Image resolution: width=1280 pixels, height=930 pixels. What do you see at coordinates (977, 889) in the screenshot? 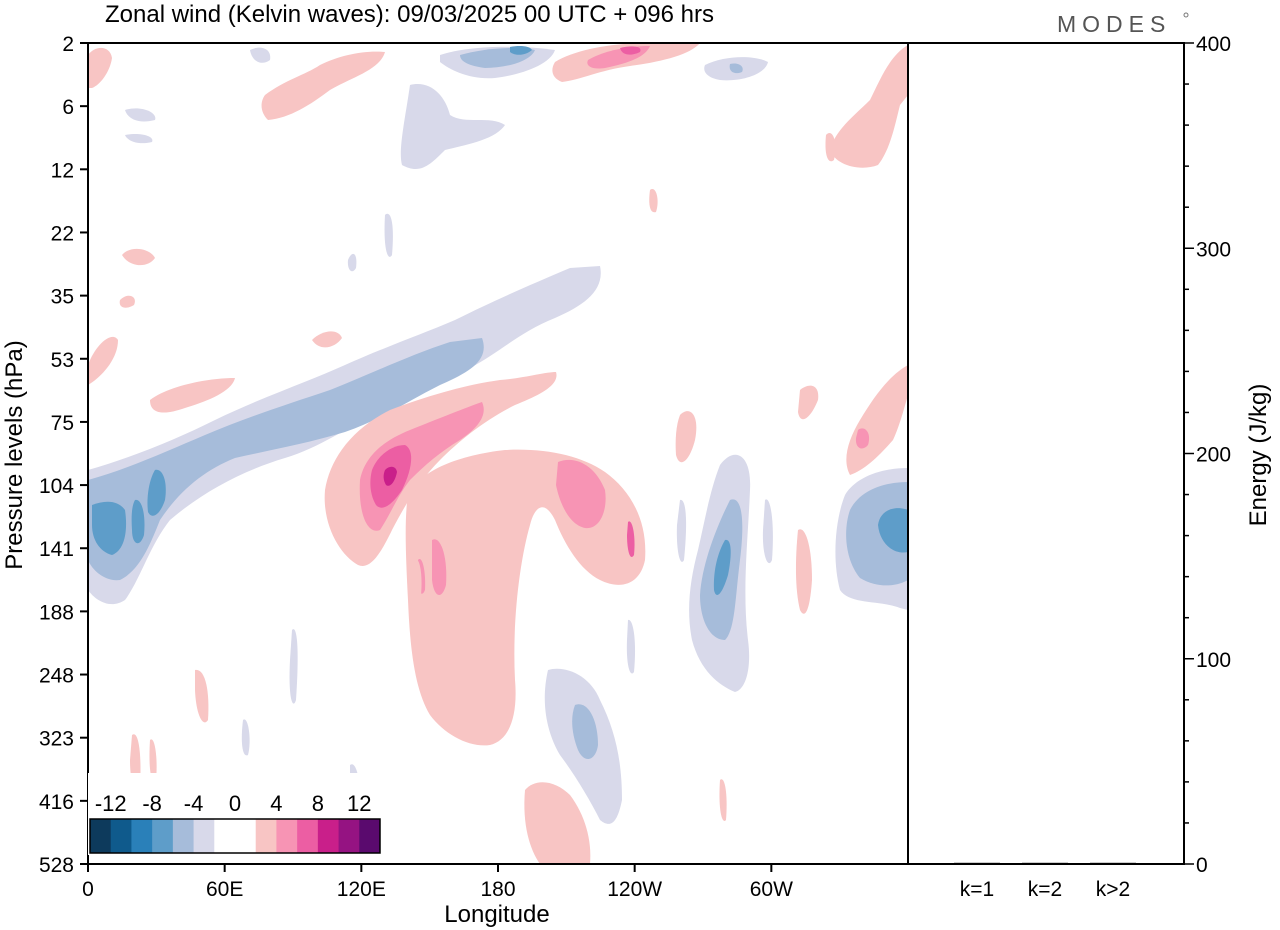
I see `energy-category-label: k=1` at bounding box center [977, 889].